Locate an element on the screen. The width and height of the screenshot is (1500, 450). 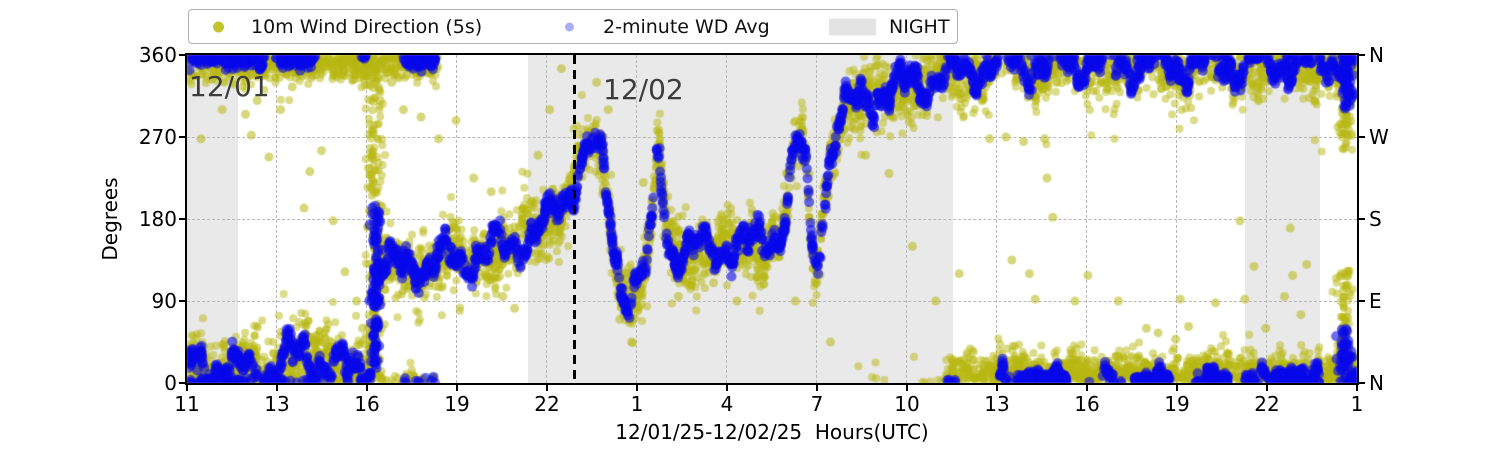
legend-label-wind-direction: 10m Wind Direction (5s) is located at coordinates (367, 26).